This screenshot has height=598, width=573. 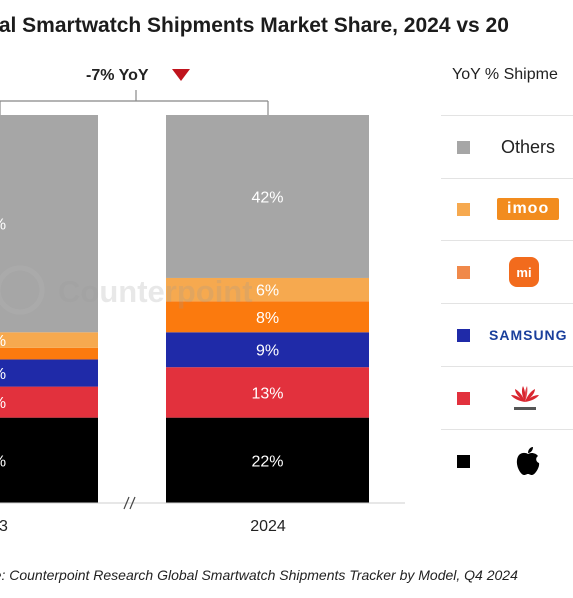 What do you see at coordinates (181, 75) in the screenshot?
I see `down-triangle-icon` at bounding box center [181, 75].